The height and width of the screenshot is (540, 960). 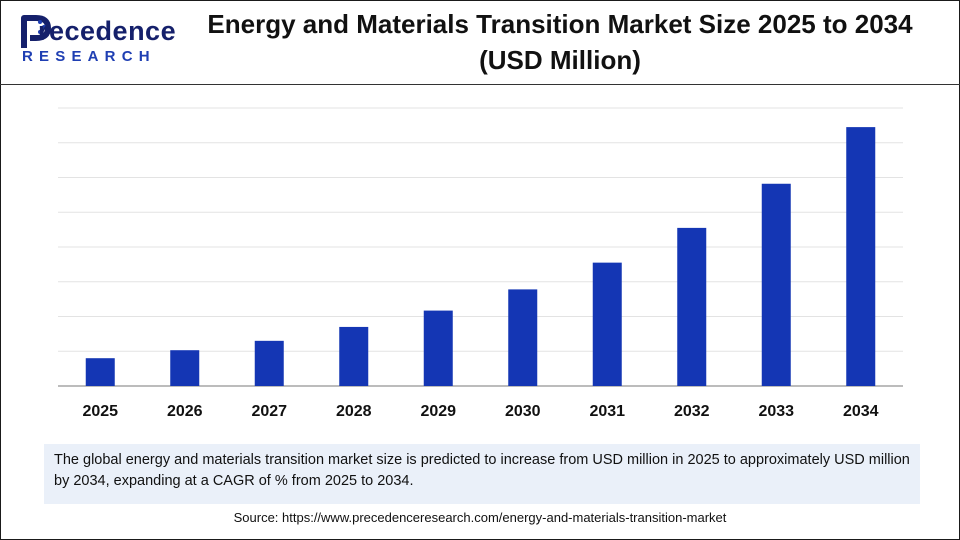 What do you see at coordinates (269, 411) in the screenshot?
I see `x-tick-label-2027: 2027` at bounding box center [269, 411].